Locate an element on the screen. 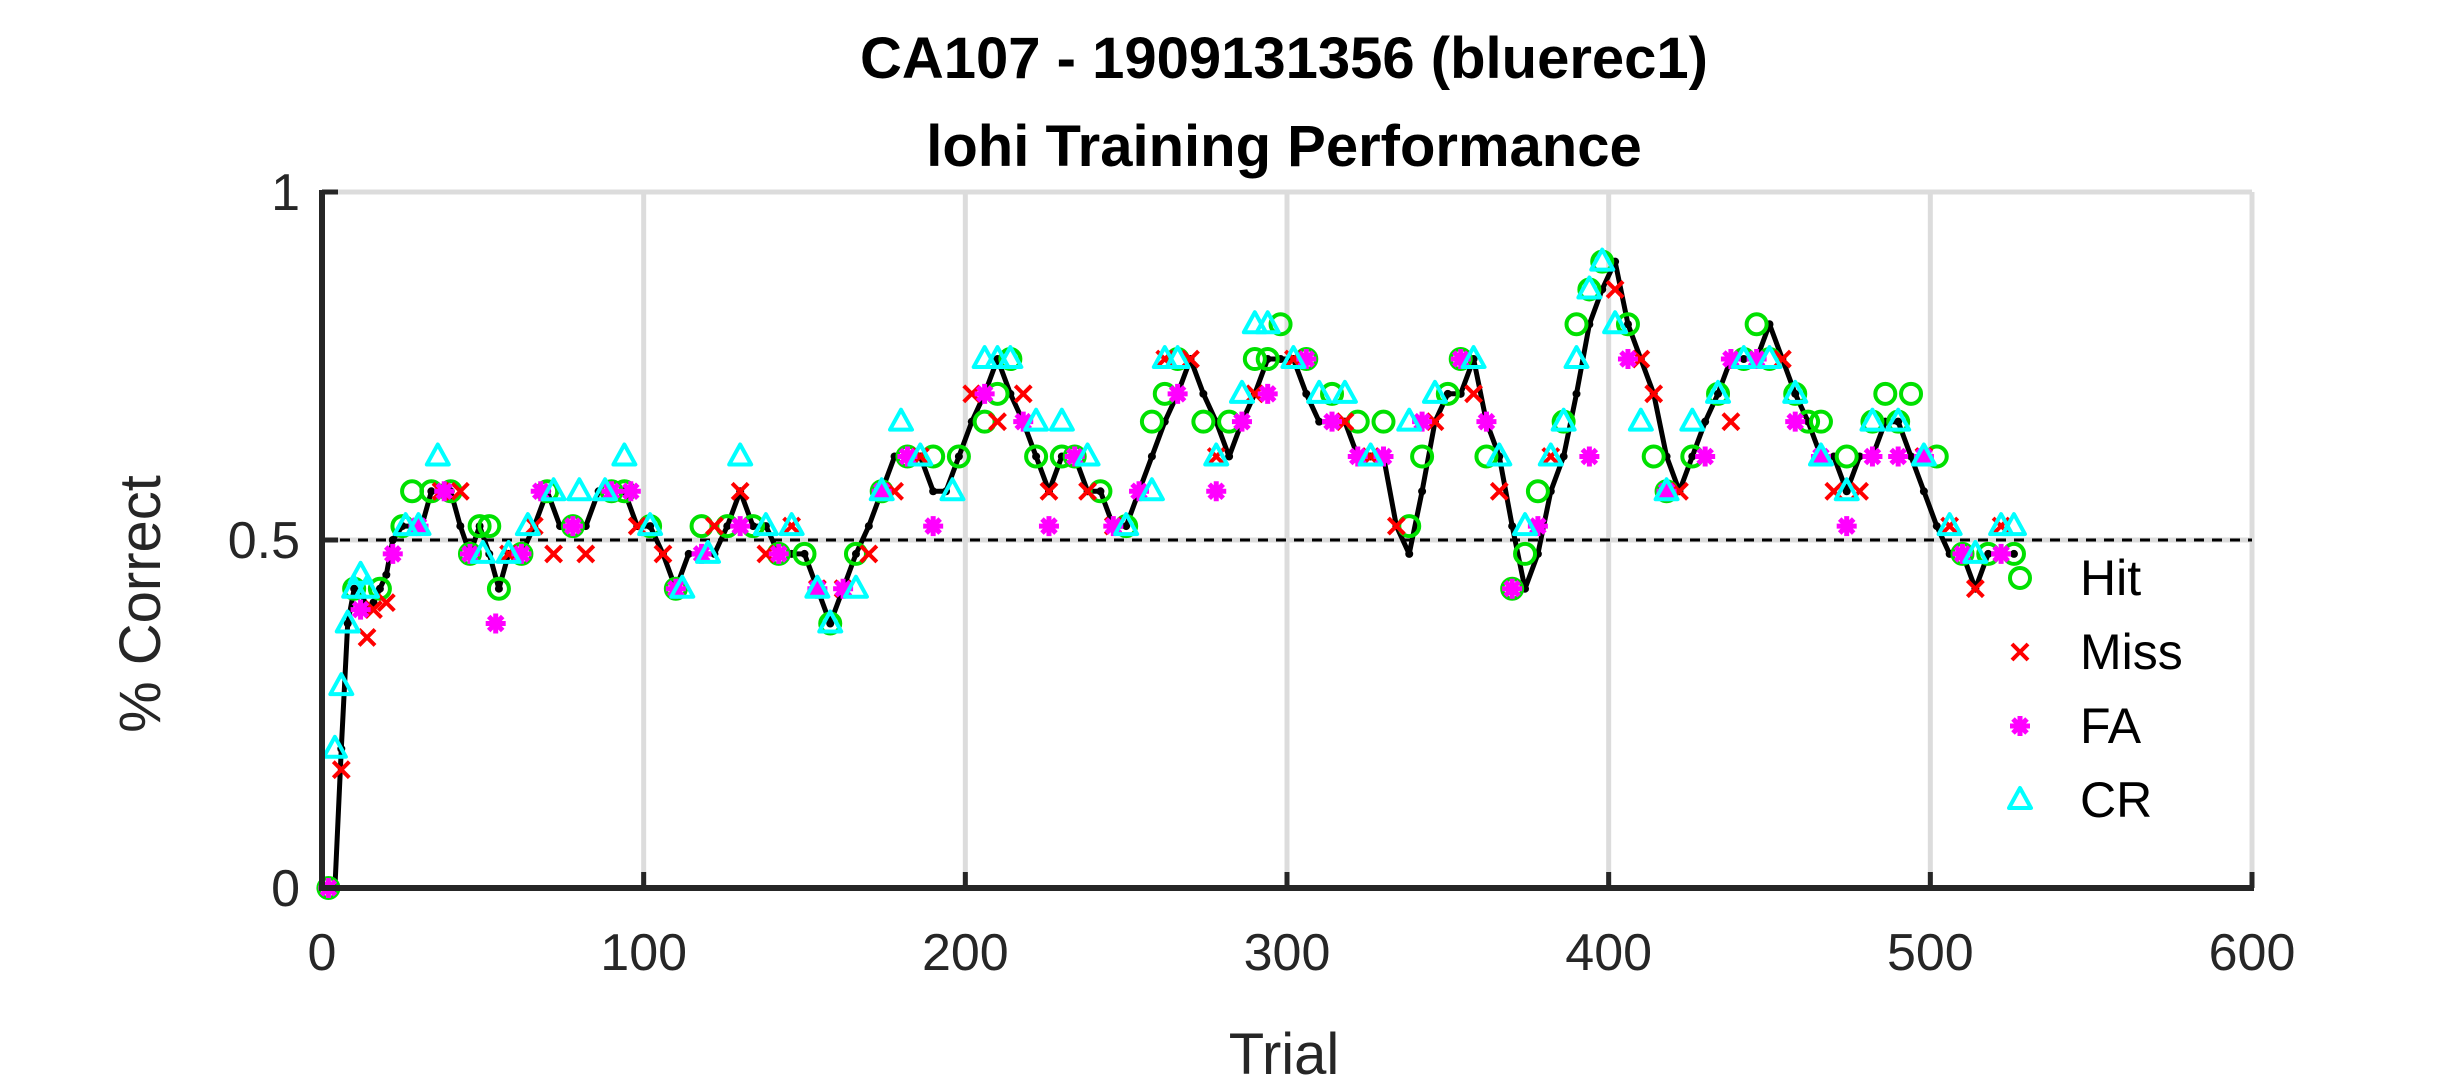 Image resolution: width=2456 pixels, height=1084 pixels. y-axis-label: % Correct is located at coordinates (140, 604).